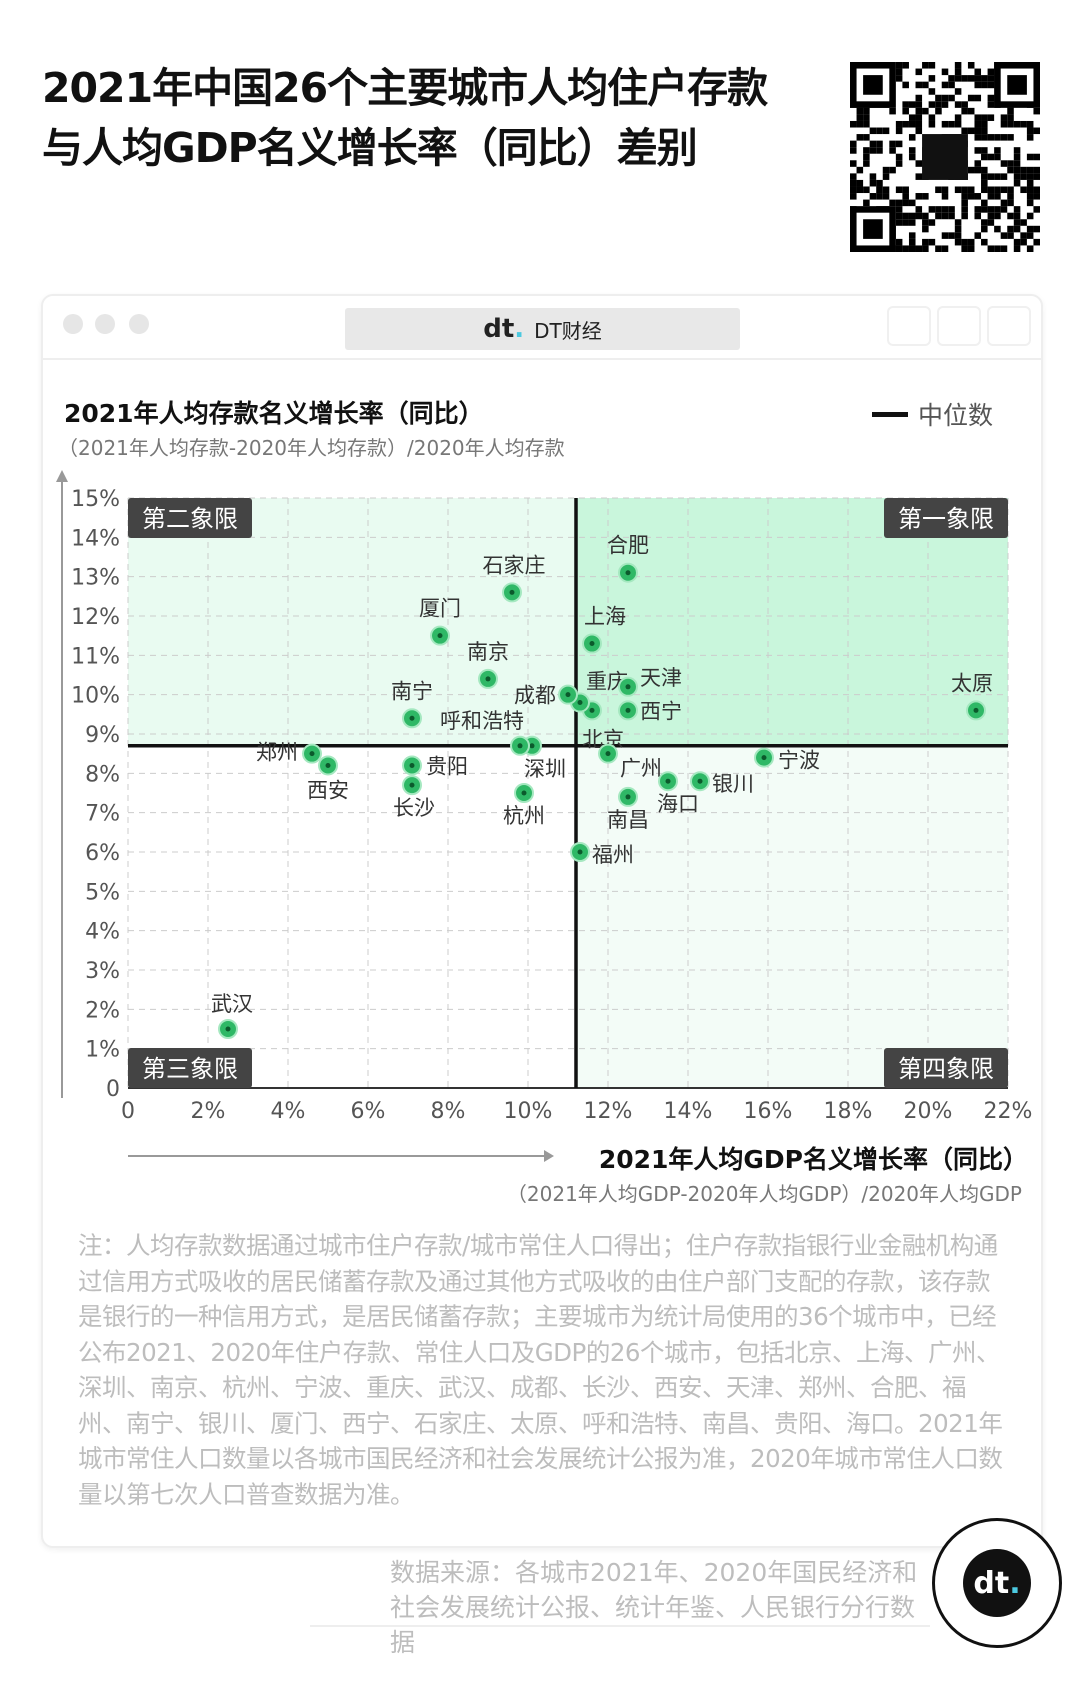  Describe the element at coordinates (641, 769) in the screenshot. I see `point-label: 广州` at that location.